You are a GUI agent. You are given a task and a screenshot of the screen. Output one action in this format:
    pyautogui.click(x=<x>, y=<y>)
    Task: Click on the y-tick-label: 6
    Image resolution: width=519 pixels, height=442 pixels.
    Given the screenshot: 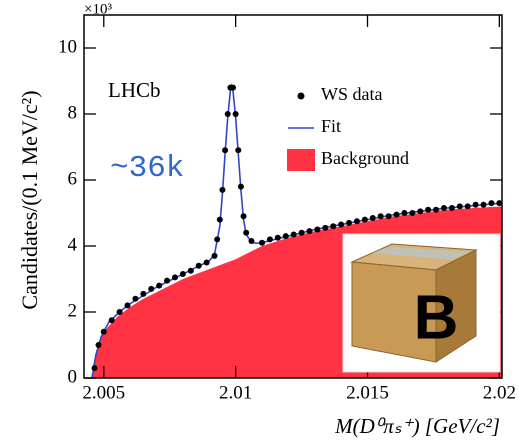 What is the action you would take?
    pyautogui.click(x=73, y=178)
    